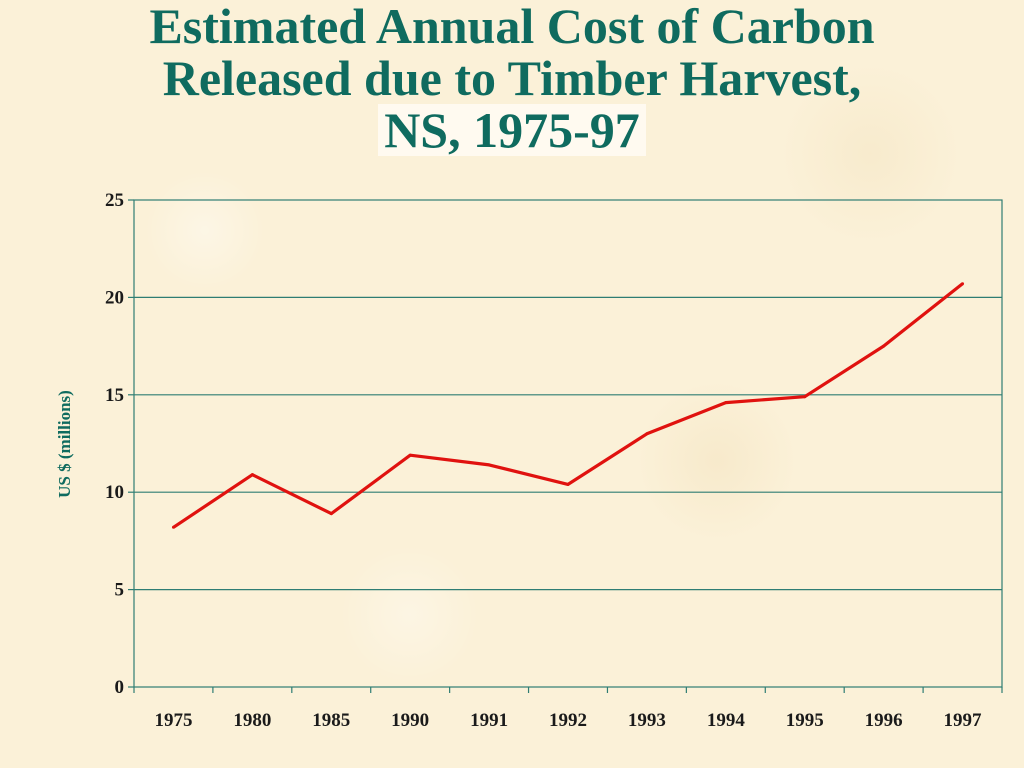  What do you see at coordinates (114, 200) in the screenshot?
I see `y-tick-label: 25` at bounding box center [114, 200].